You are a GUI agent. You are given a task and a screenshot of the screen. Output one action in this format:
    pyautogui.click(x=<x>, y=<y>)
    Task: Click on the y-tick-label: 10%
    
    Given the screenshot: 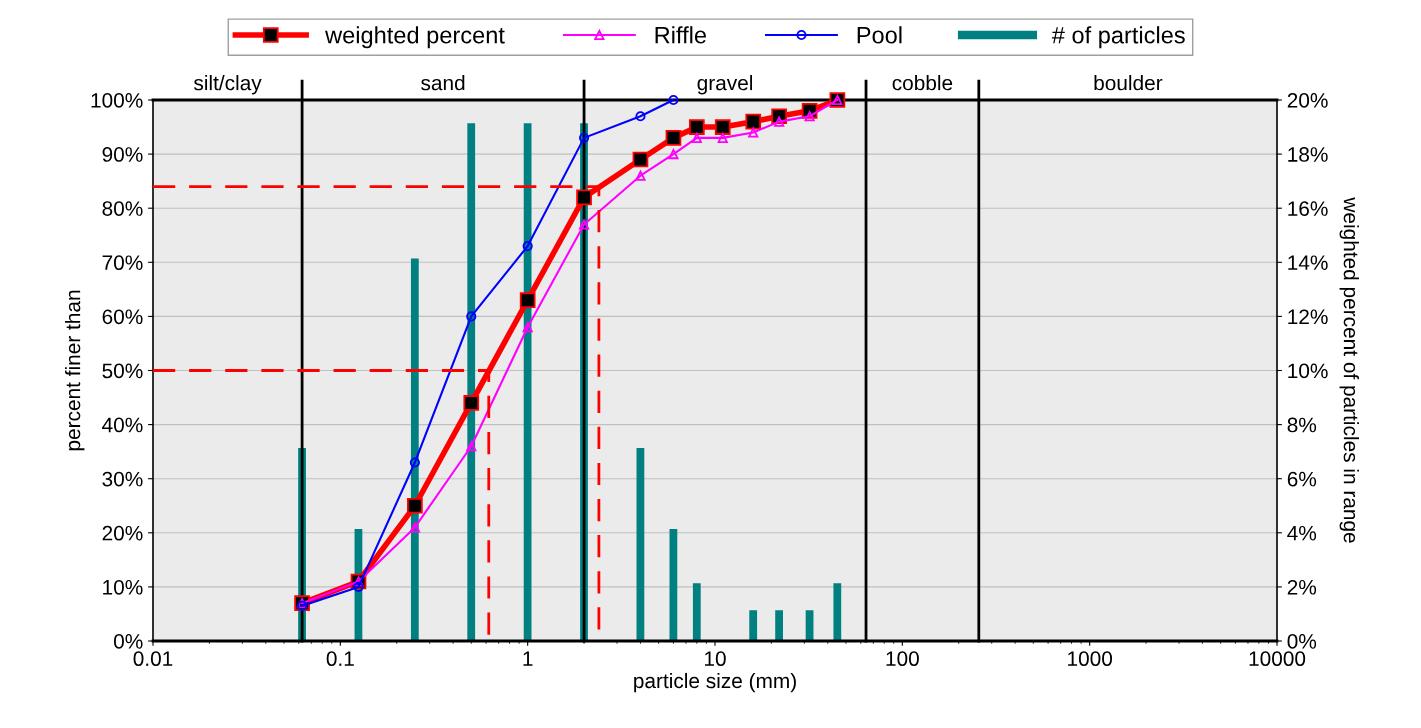 What is the action you would take?
    pyautogui.click(x=123, y=587)
    